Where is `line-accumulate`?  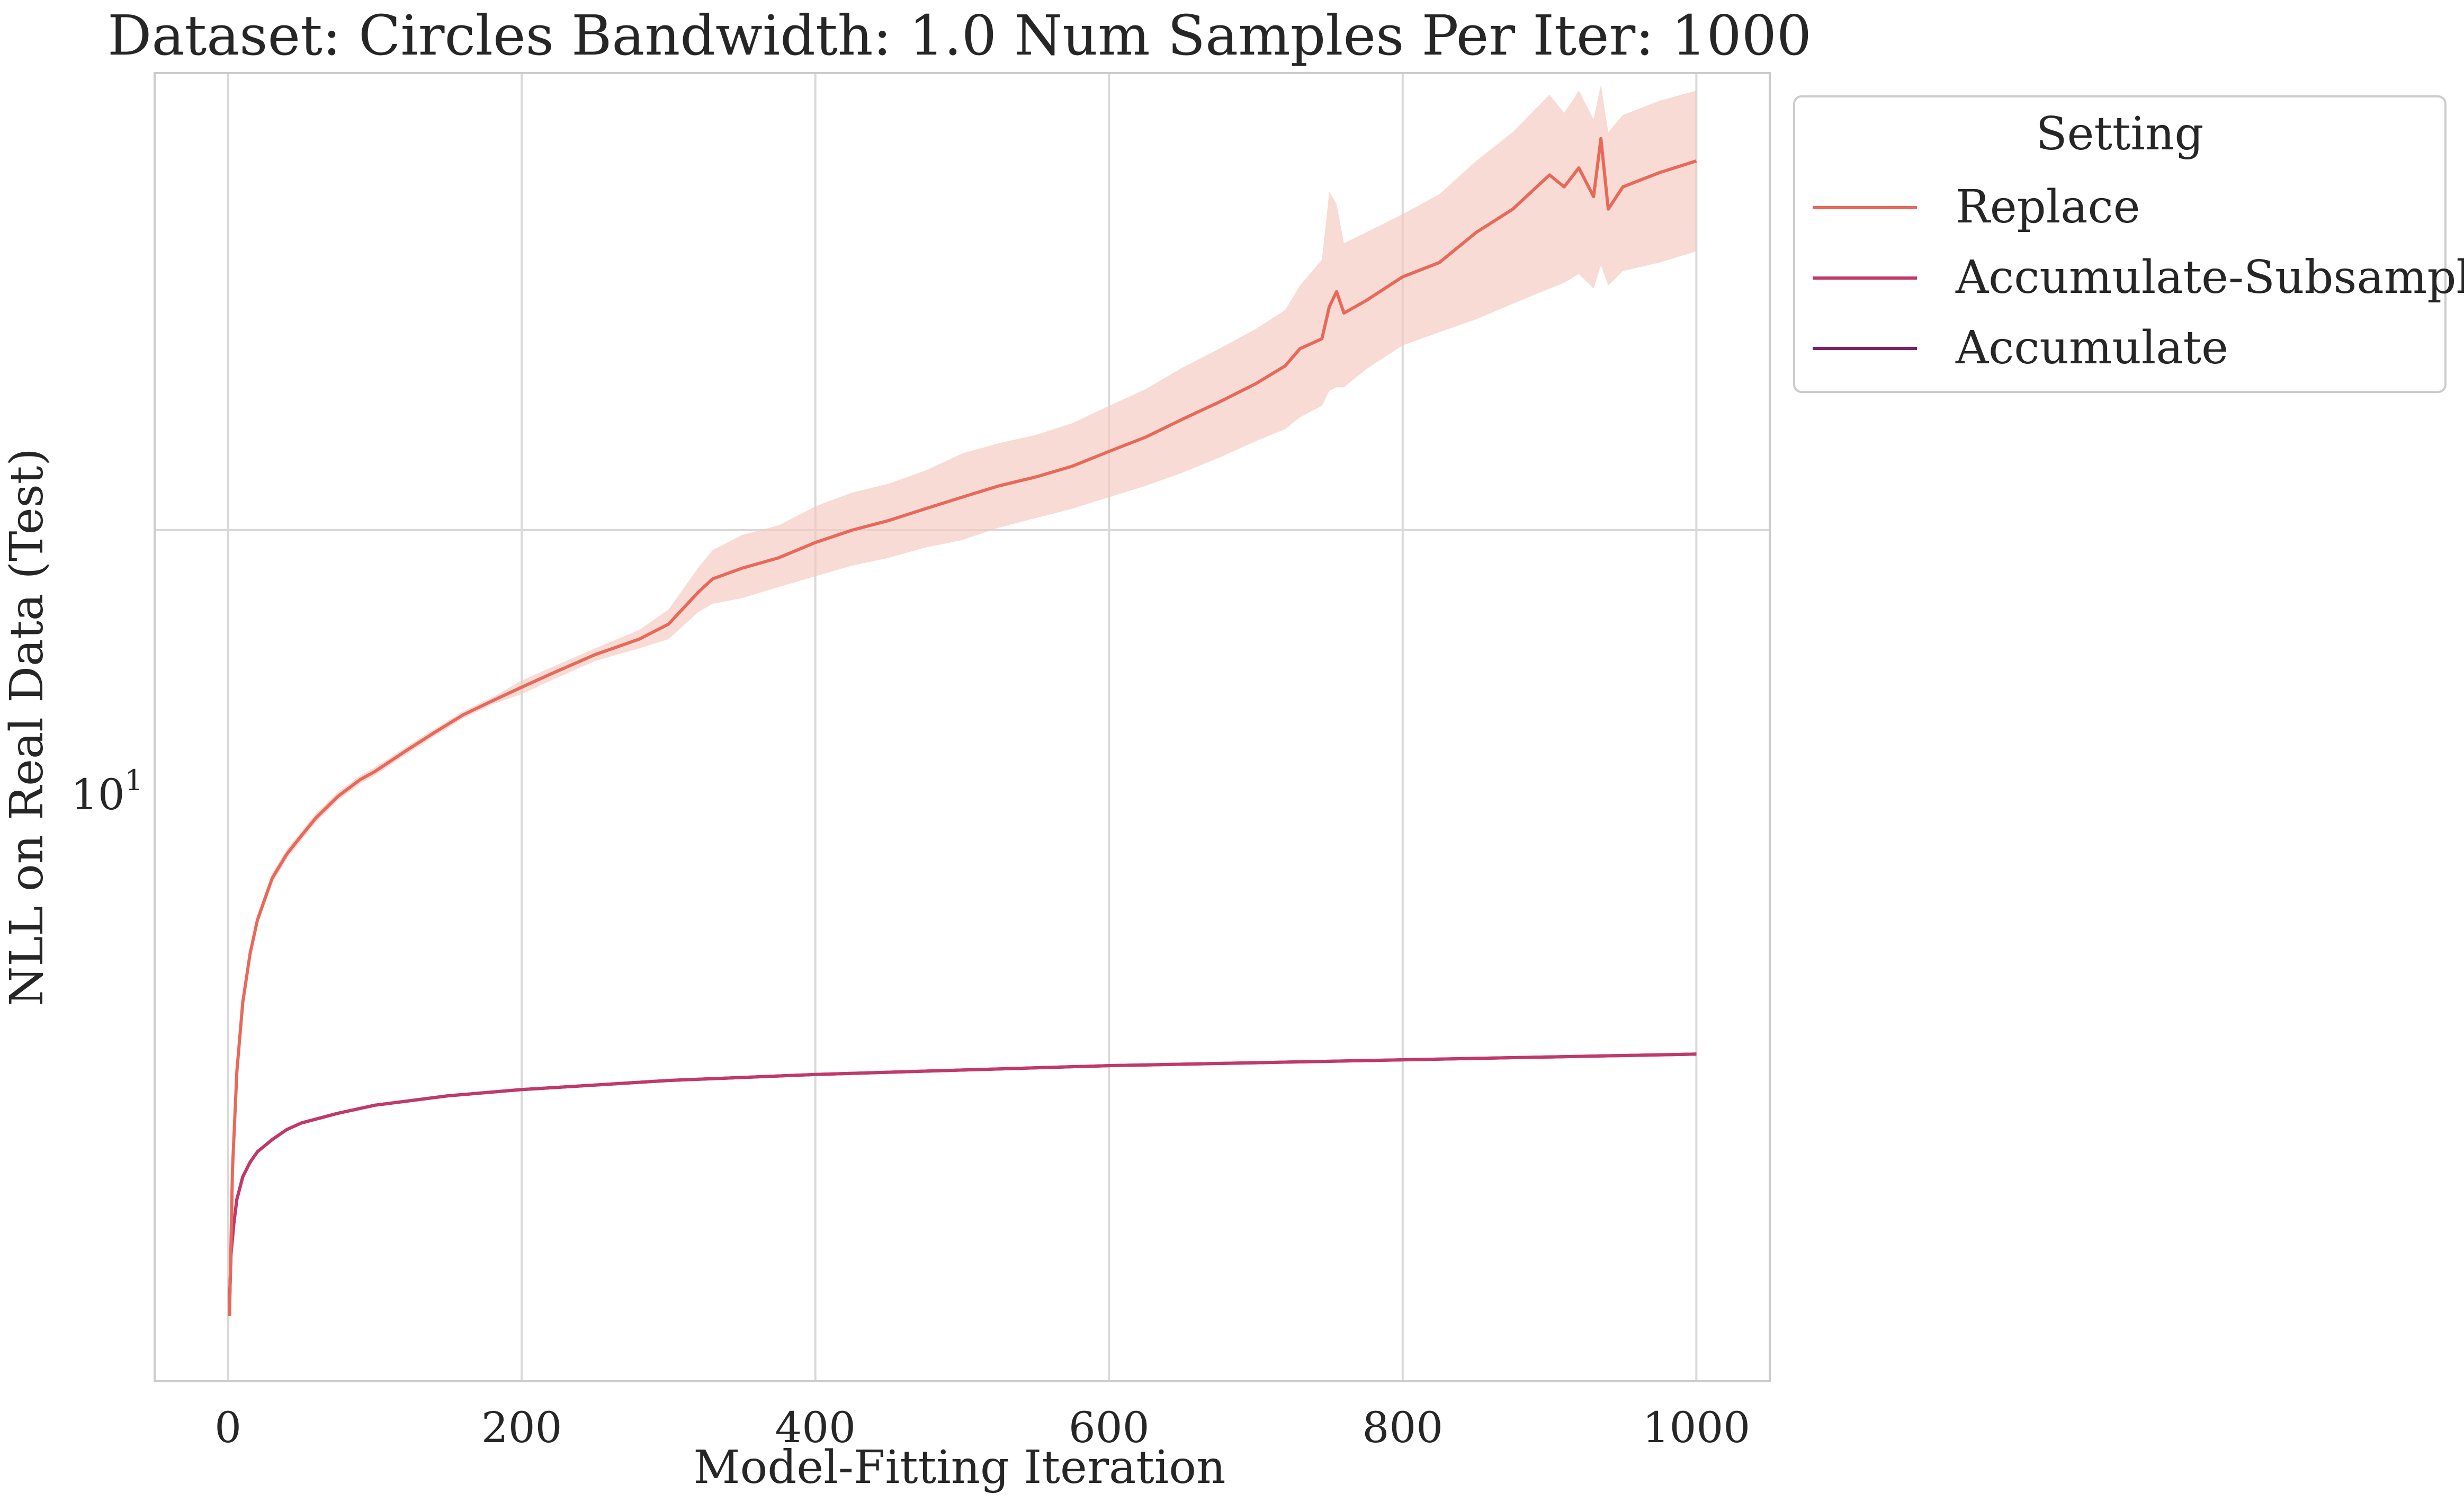 line-accumulate is located at coordinates (962, 1178).